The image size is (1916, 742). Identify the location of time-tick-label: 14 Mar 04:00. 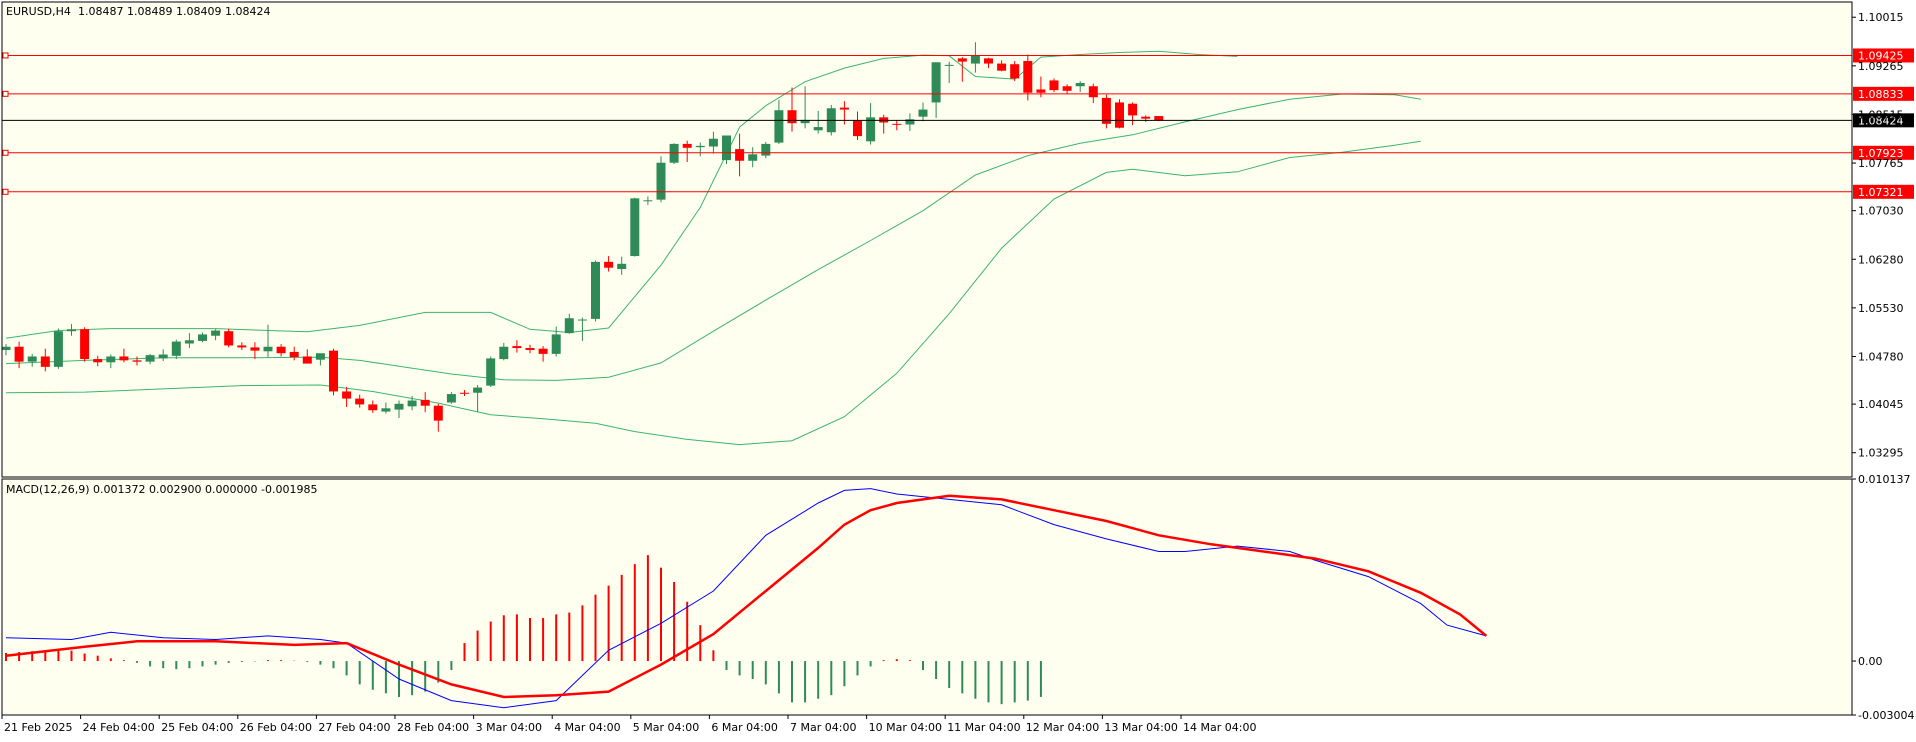
(1219, 727).